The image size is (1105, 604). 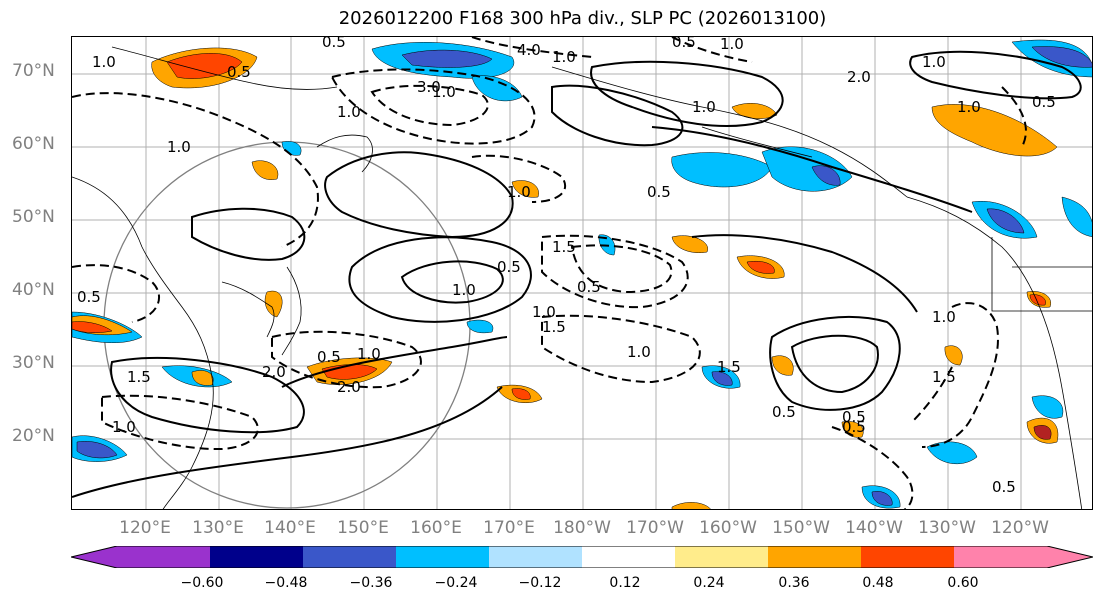 I want to click on lat-label-30: 30°N, so click(x=33, y=363).